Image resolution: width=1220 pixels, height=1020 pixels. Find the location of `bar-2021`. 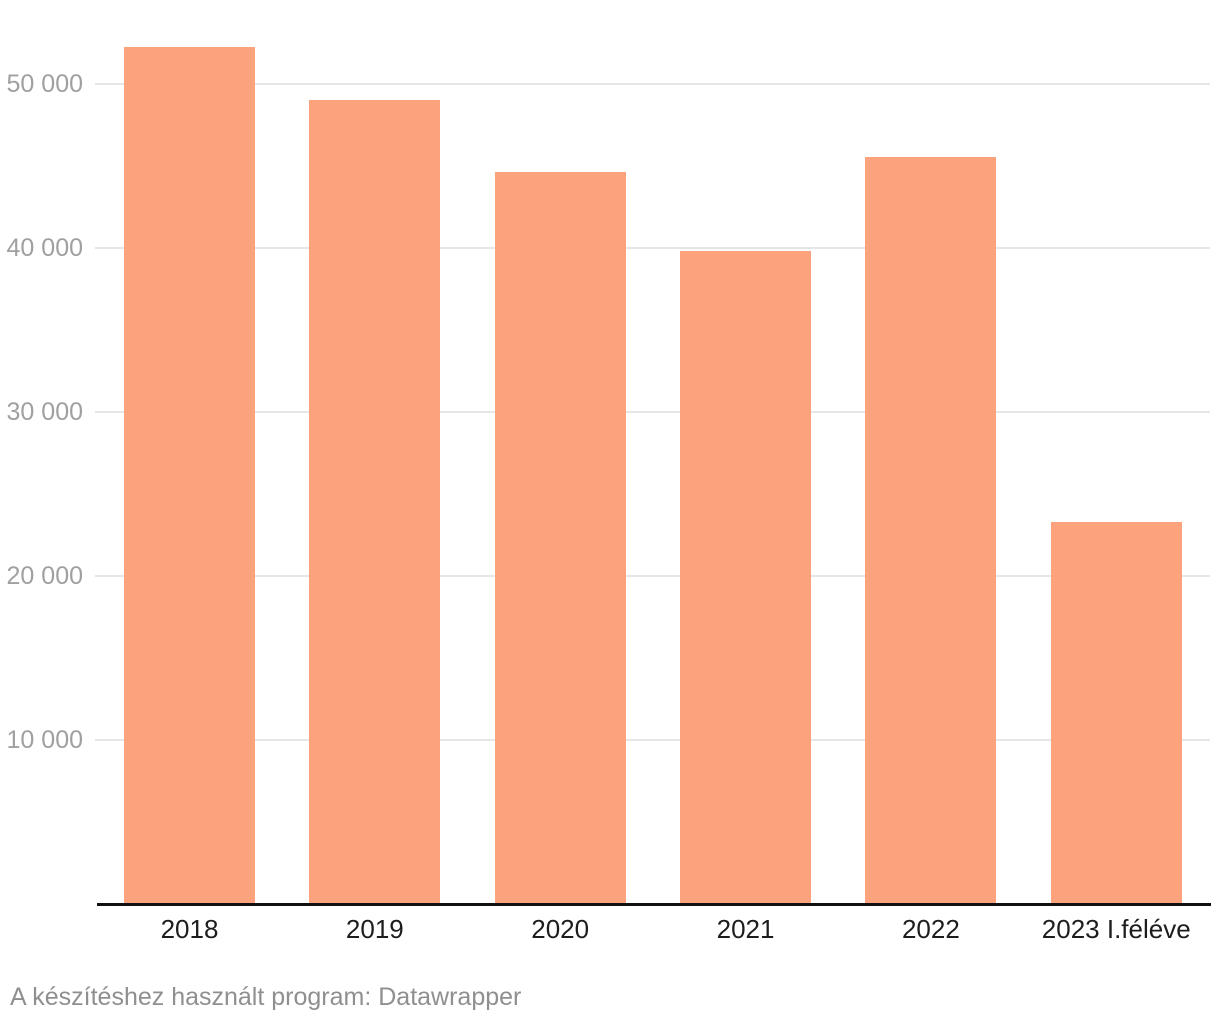

bar-2021 is located at coordinates (746, 577).